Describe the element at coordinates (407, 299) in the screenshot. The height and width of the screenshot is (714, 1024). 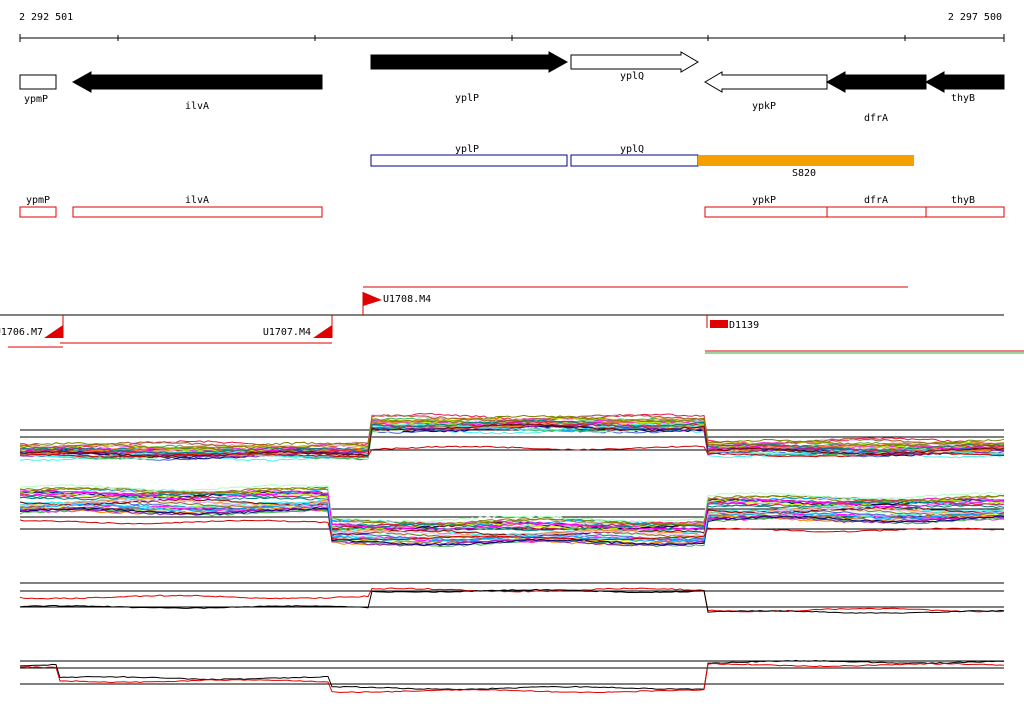
I see `promoter-label: U1708.M4` at that location.